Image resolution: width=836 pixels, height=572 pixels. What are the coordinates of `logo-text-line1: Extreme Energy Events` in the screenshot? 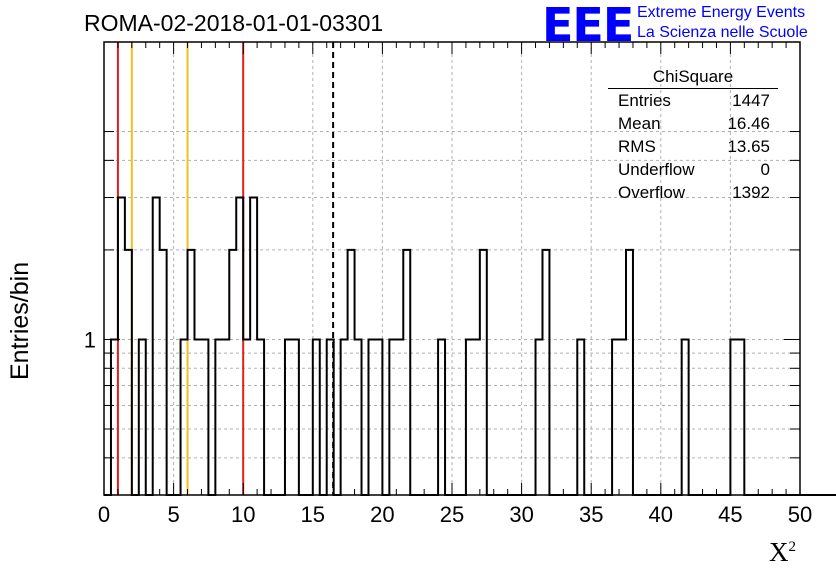 It's located at (721, 12).